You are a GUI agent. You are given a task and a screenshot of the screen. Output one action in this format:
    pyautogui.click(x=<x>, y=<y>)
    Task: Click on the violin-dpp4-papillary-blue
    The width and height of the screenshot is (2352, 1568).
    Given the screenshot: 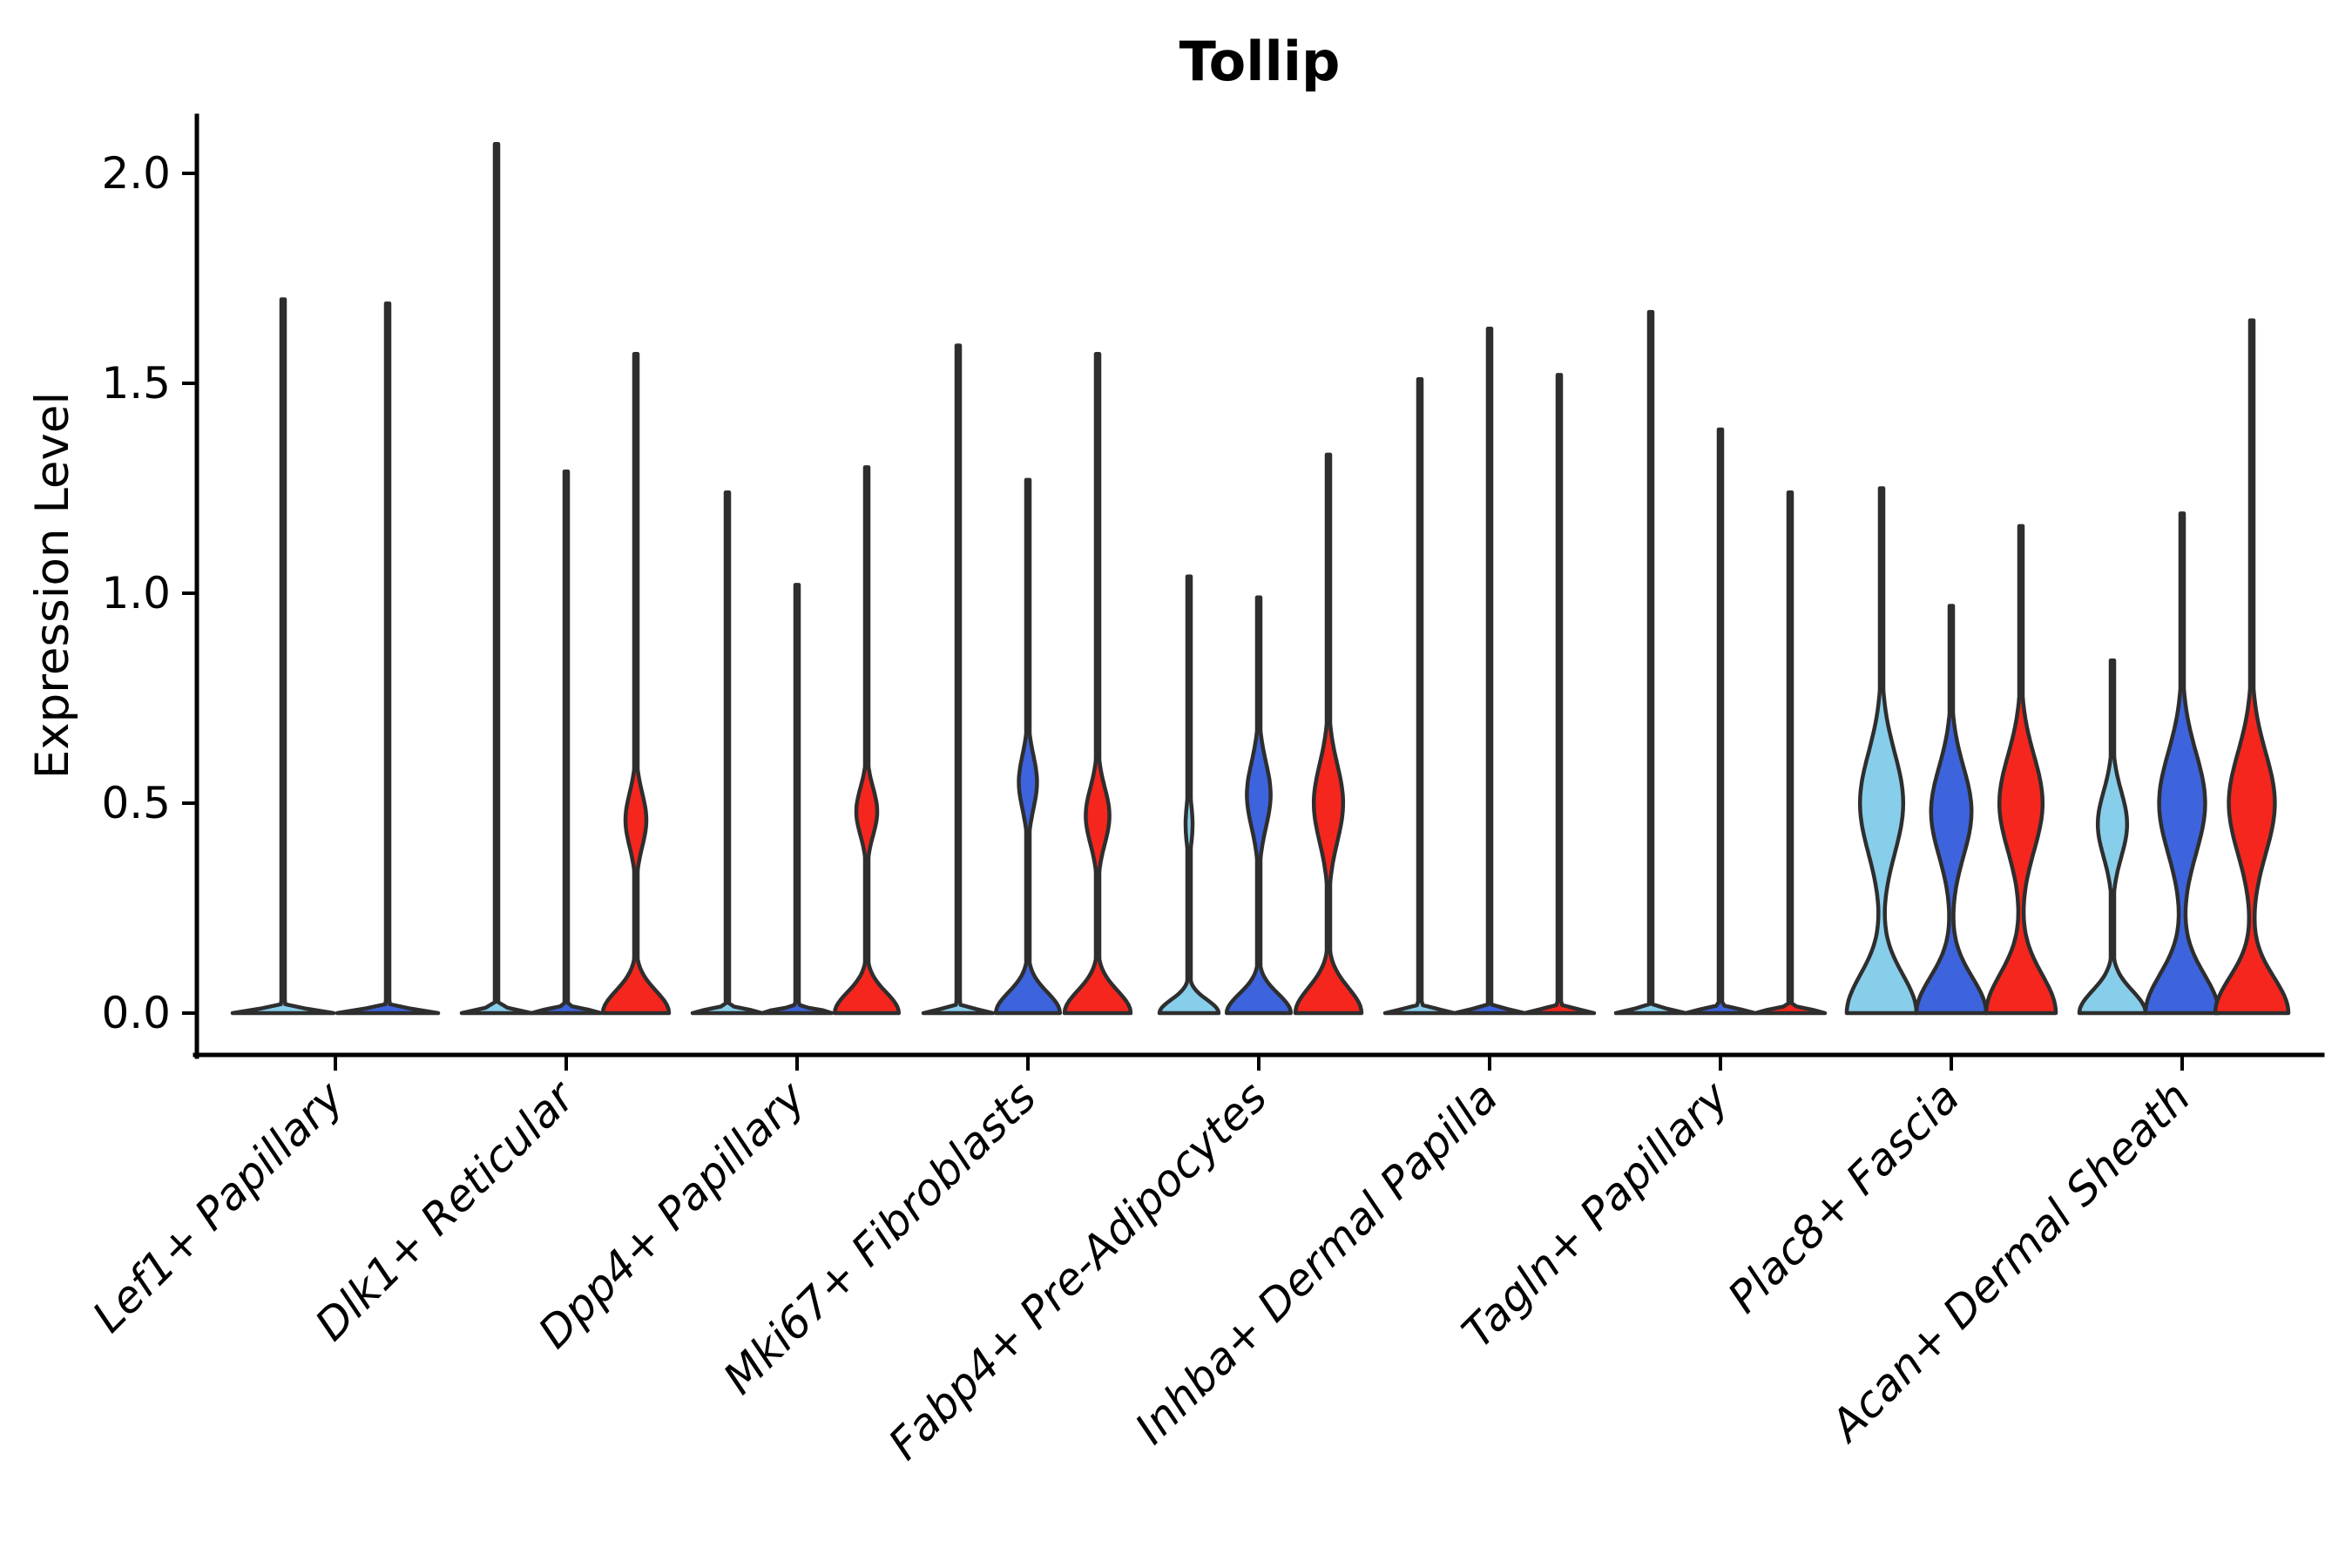 What is the action you would take?
    pyautogui.click(x=797, y=800)
    